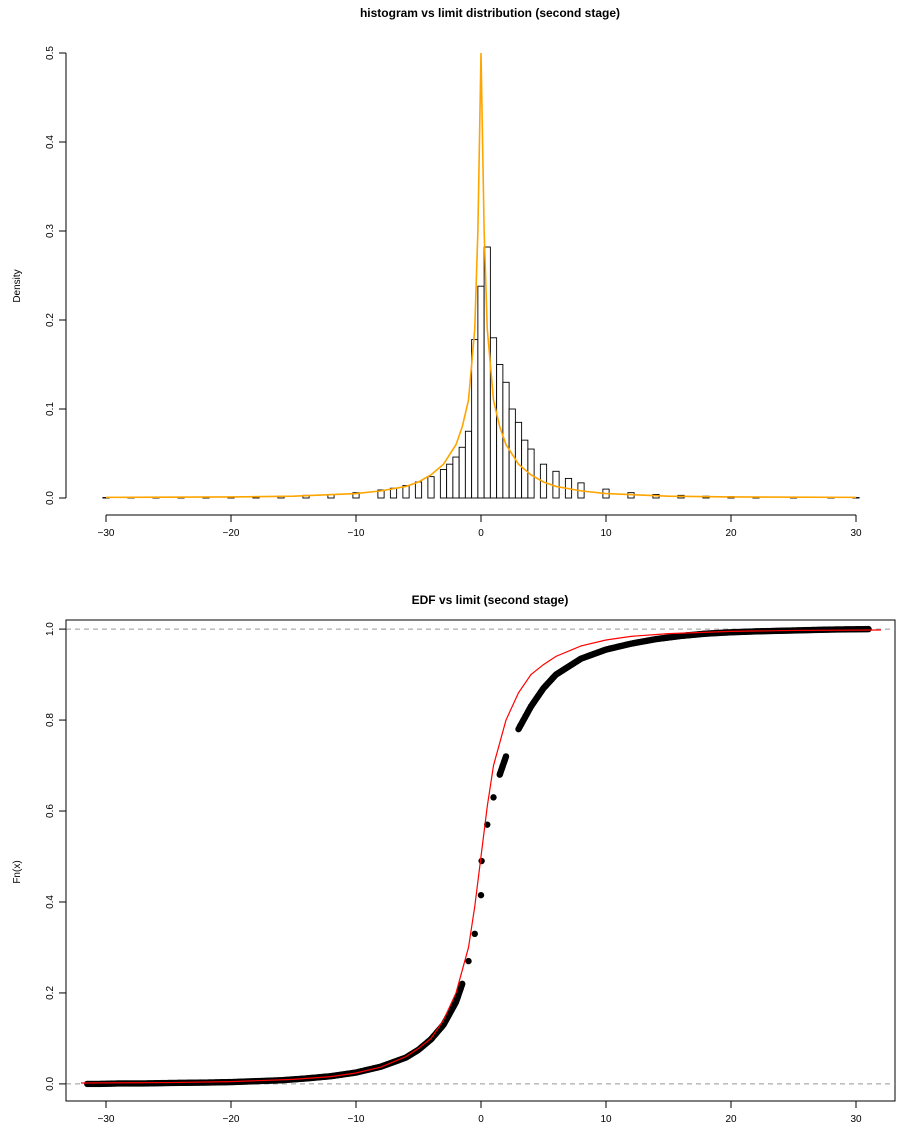 This screenshot has height=1129, width=897. I want to click on y-tick-label: 0.3, so click(50, 231).